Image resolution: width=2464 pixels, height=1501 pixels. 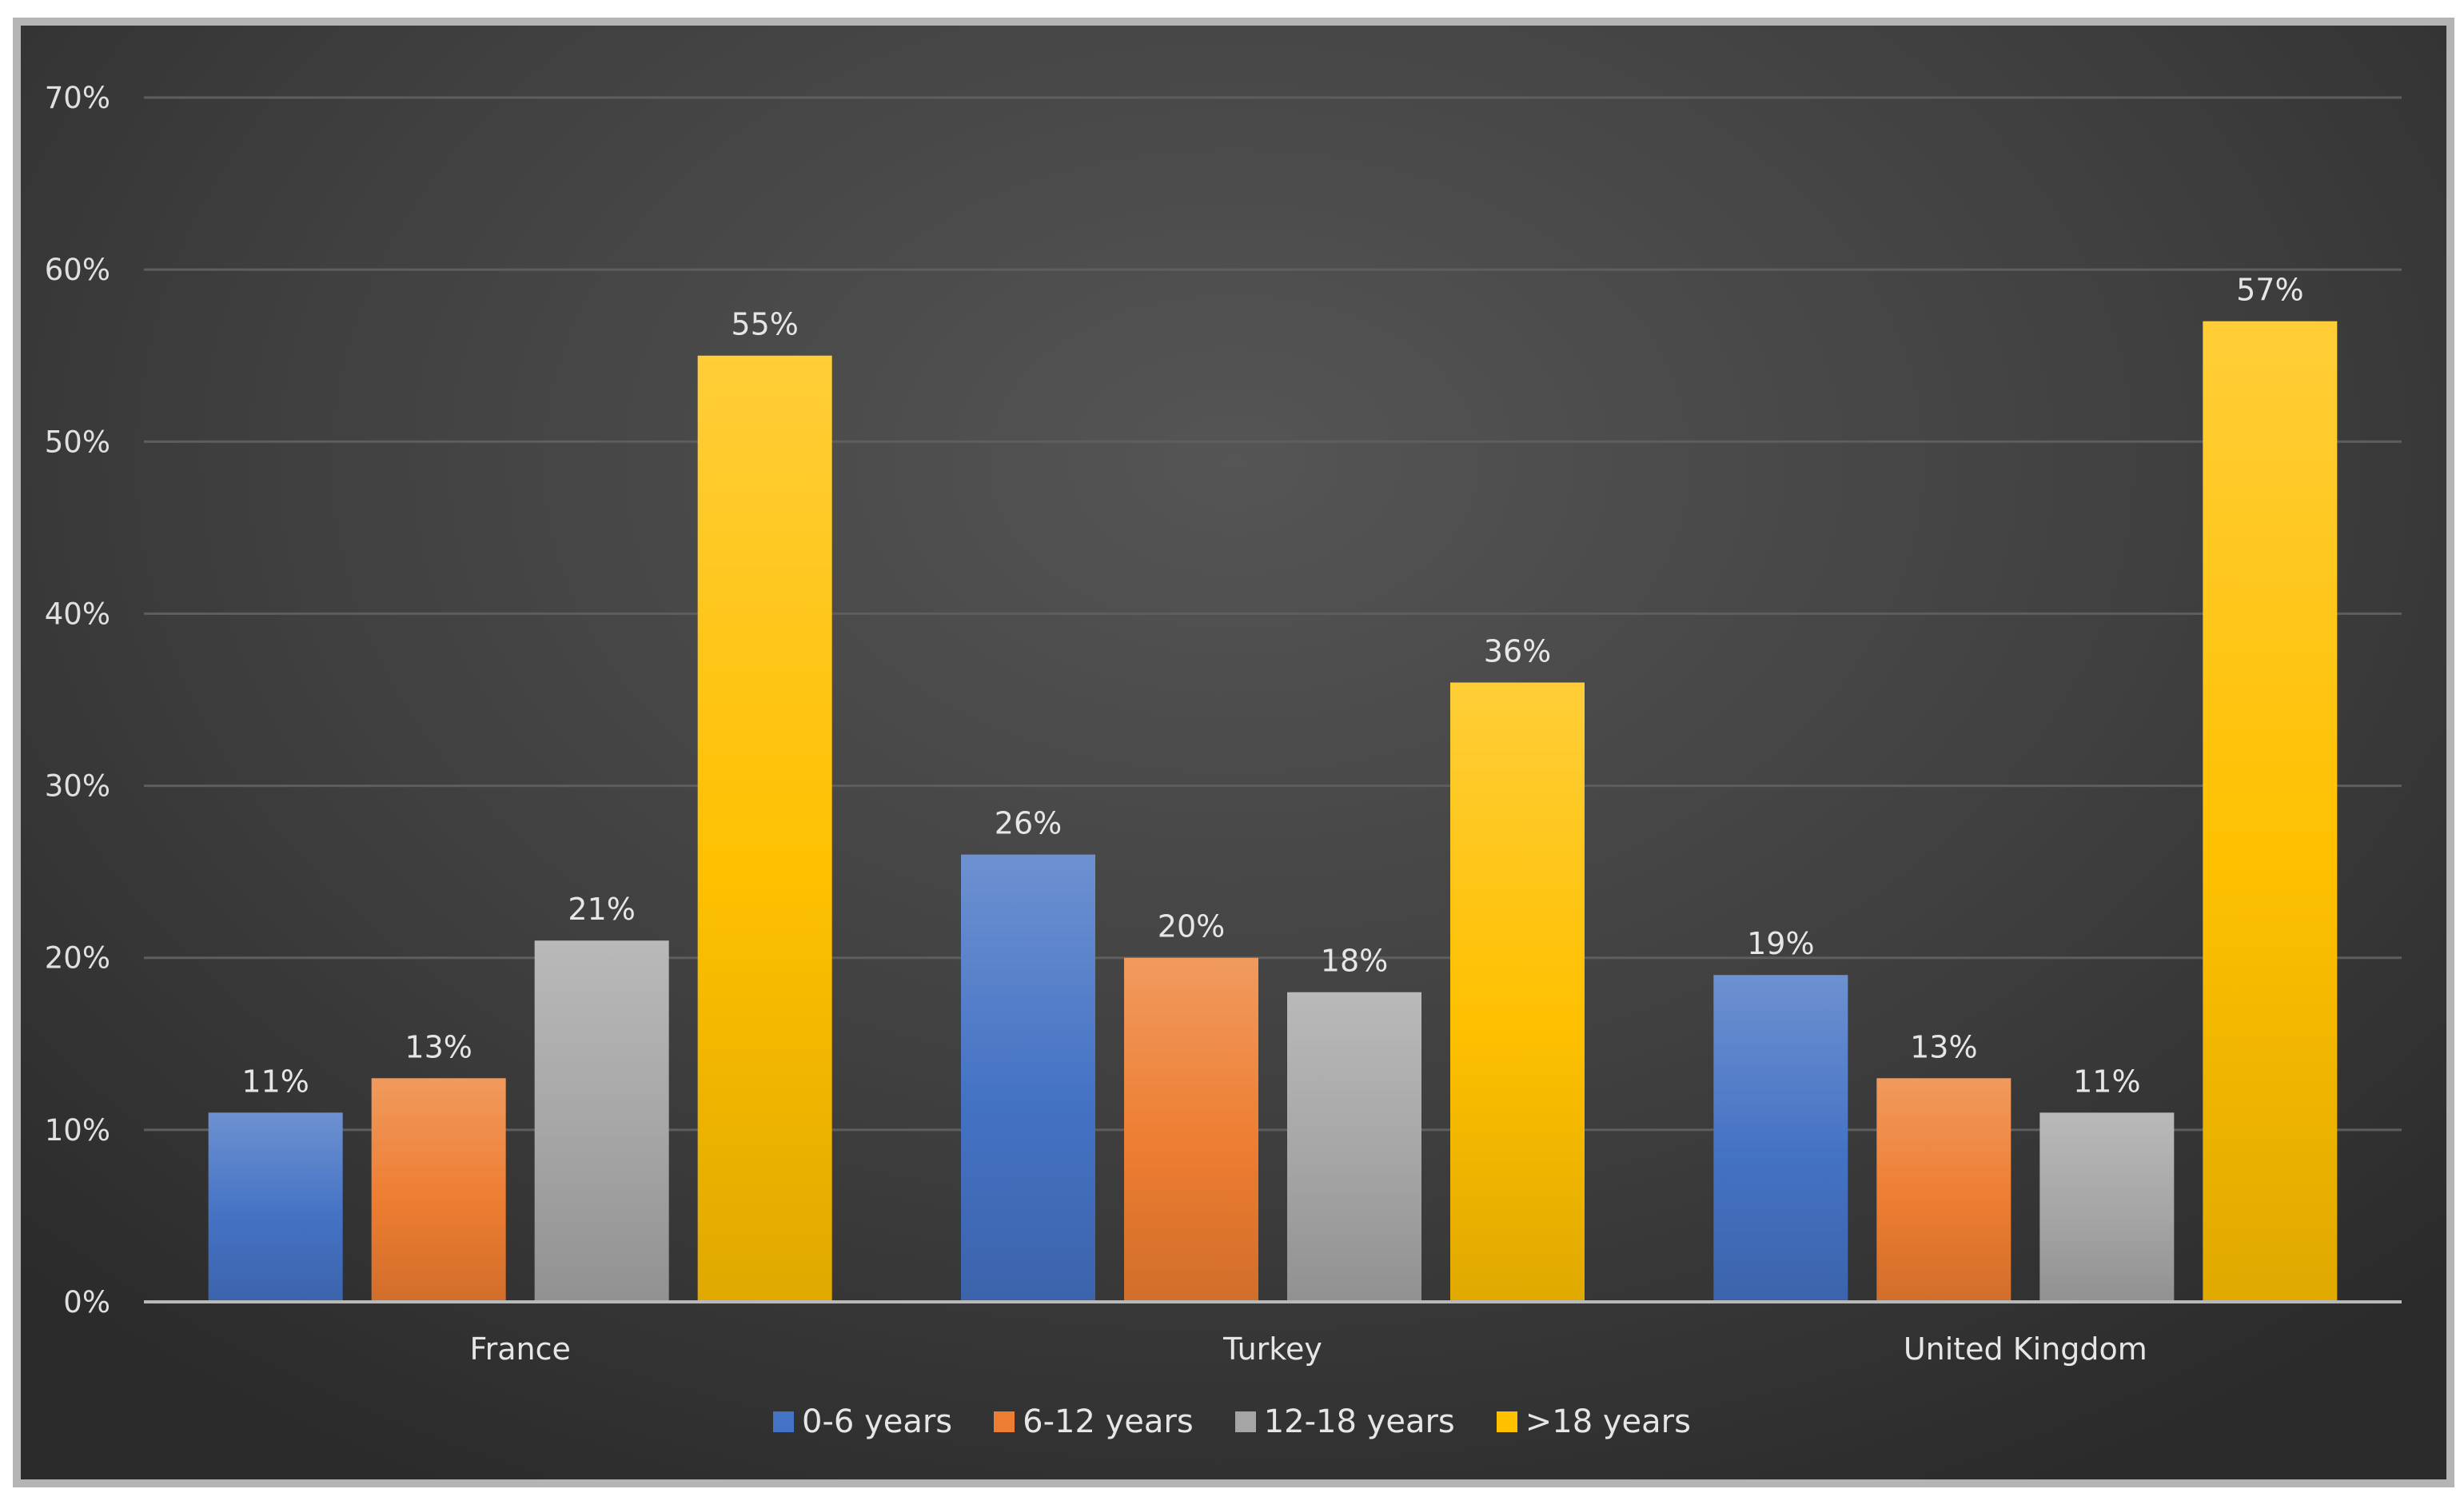 What do you see at coordinates (1232, 1421) in the screenshot?
I see `legend: 0-6 years 6-12 years 12-18 years >18 years` at bounding box center [1232, 1421].